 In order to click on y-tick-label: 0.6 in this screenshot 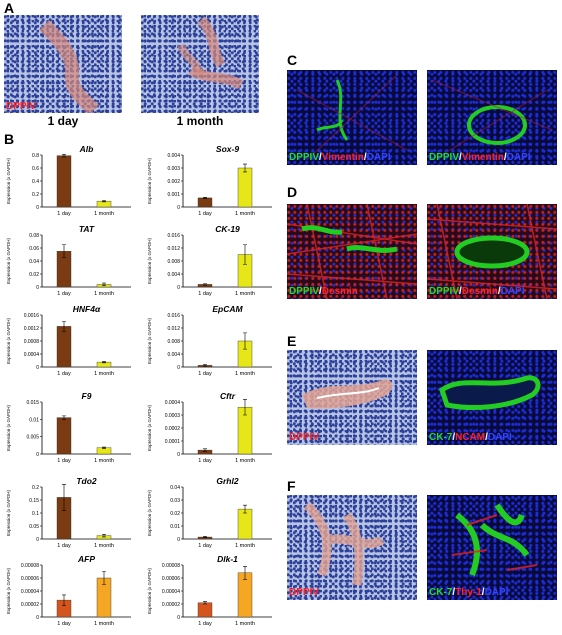, I will do `click(35, 169)`.